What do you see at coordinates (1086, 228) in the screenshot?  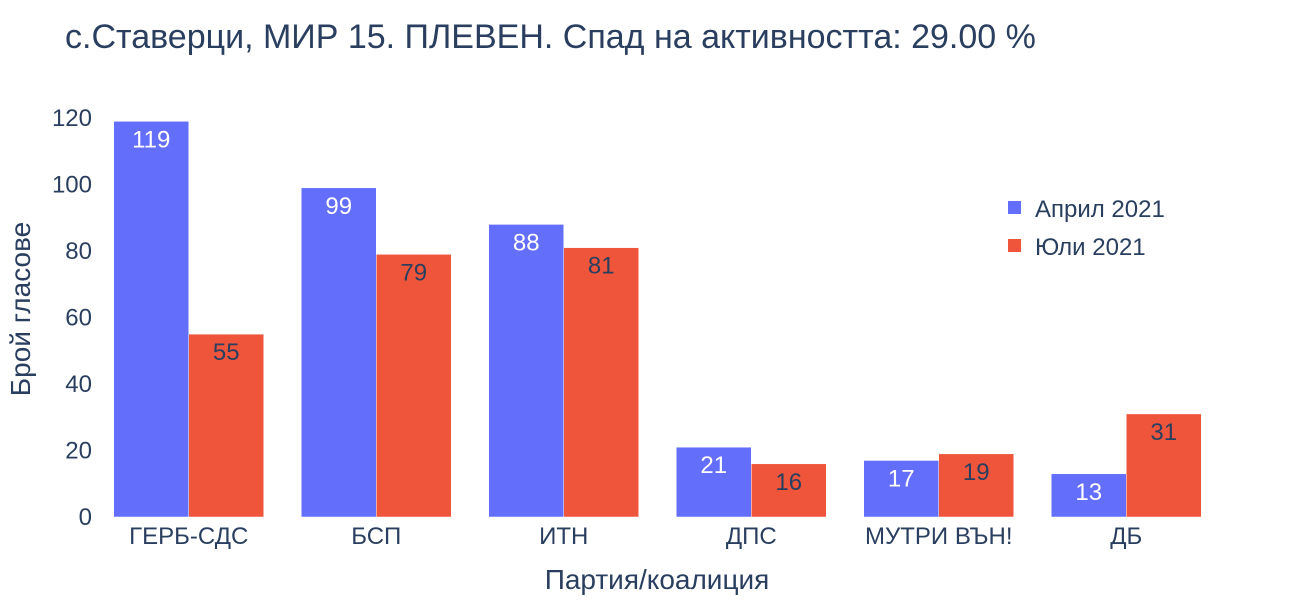 I see `legend: Април 2021 Юли 2021` at bounding box center [1086, 228].